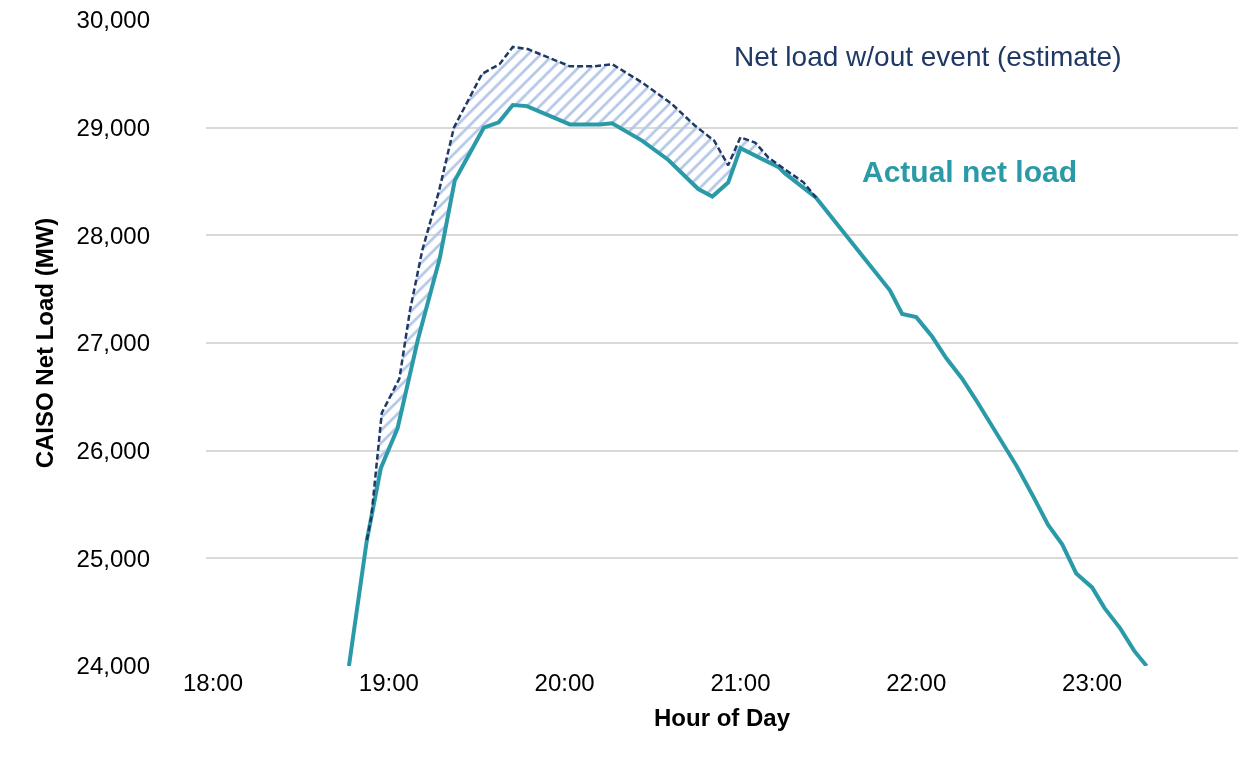  I want to click on x-axis-title: Hour of Day, so click(722, 718).